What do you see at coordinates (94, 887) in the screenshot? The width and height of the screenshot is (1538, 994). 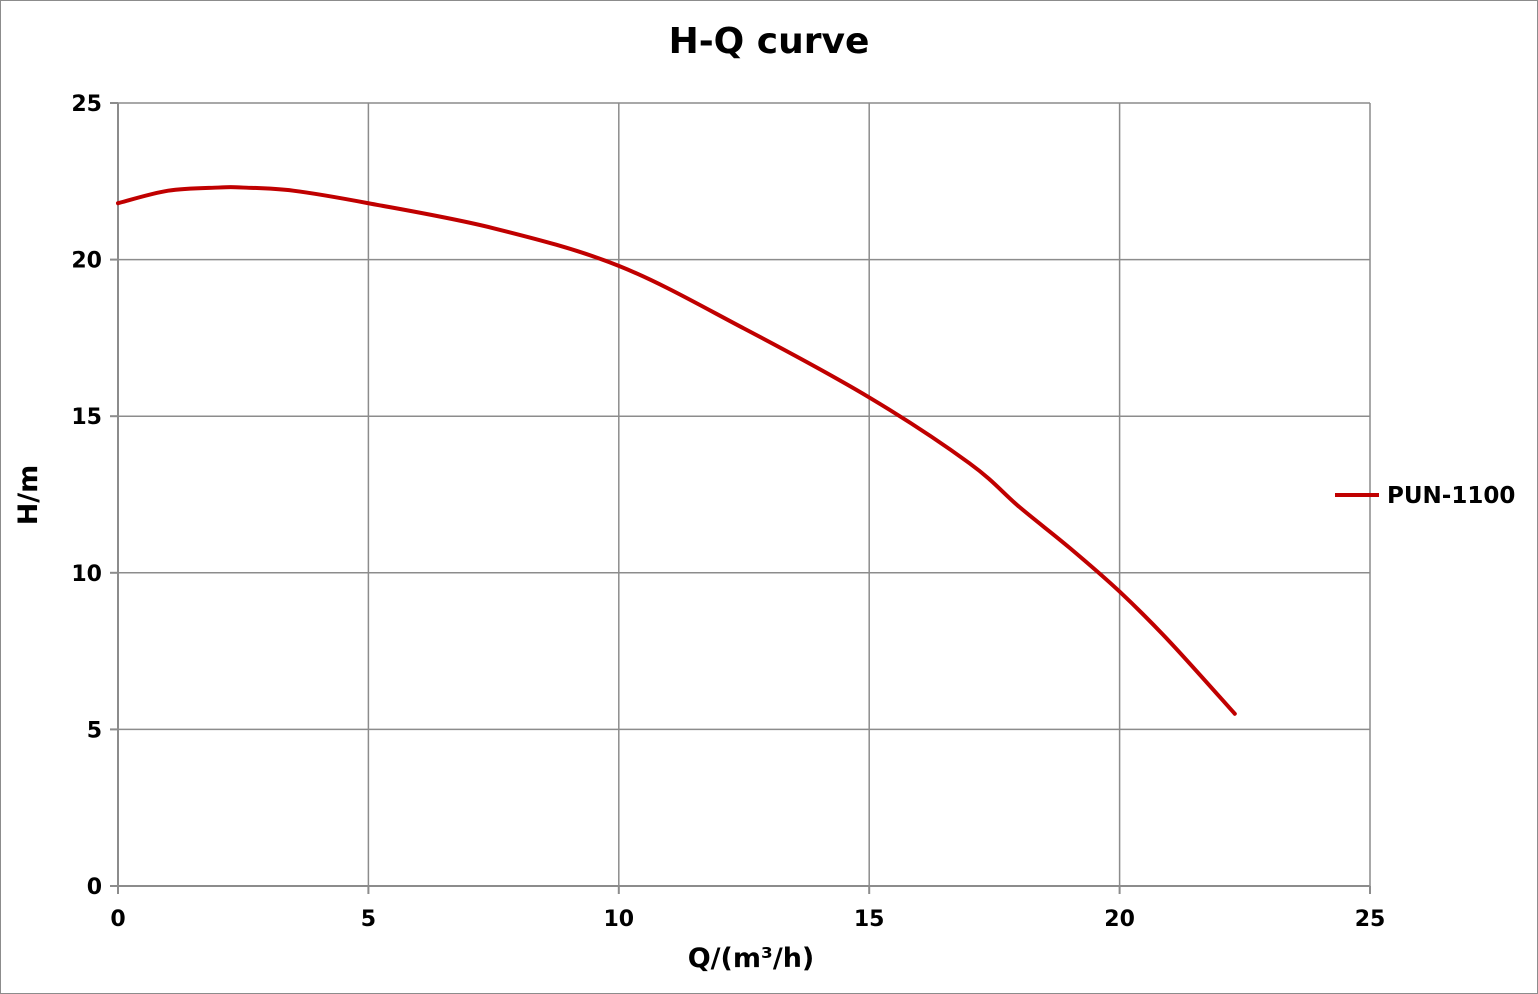 I see `y-tick-label: 0` at bounding box center [94, 887].